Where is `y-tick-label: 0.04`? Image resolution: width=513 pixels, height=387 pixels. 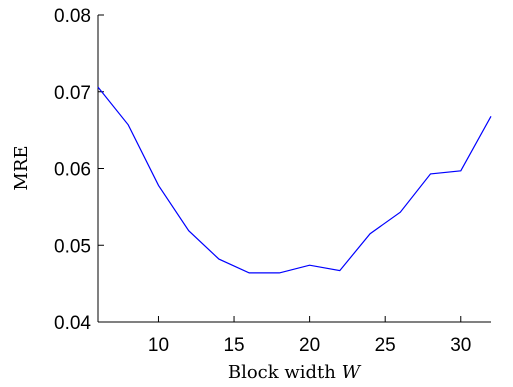 y-tick-label: 0.04 is located at coordinates (72, 323).